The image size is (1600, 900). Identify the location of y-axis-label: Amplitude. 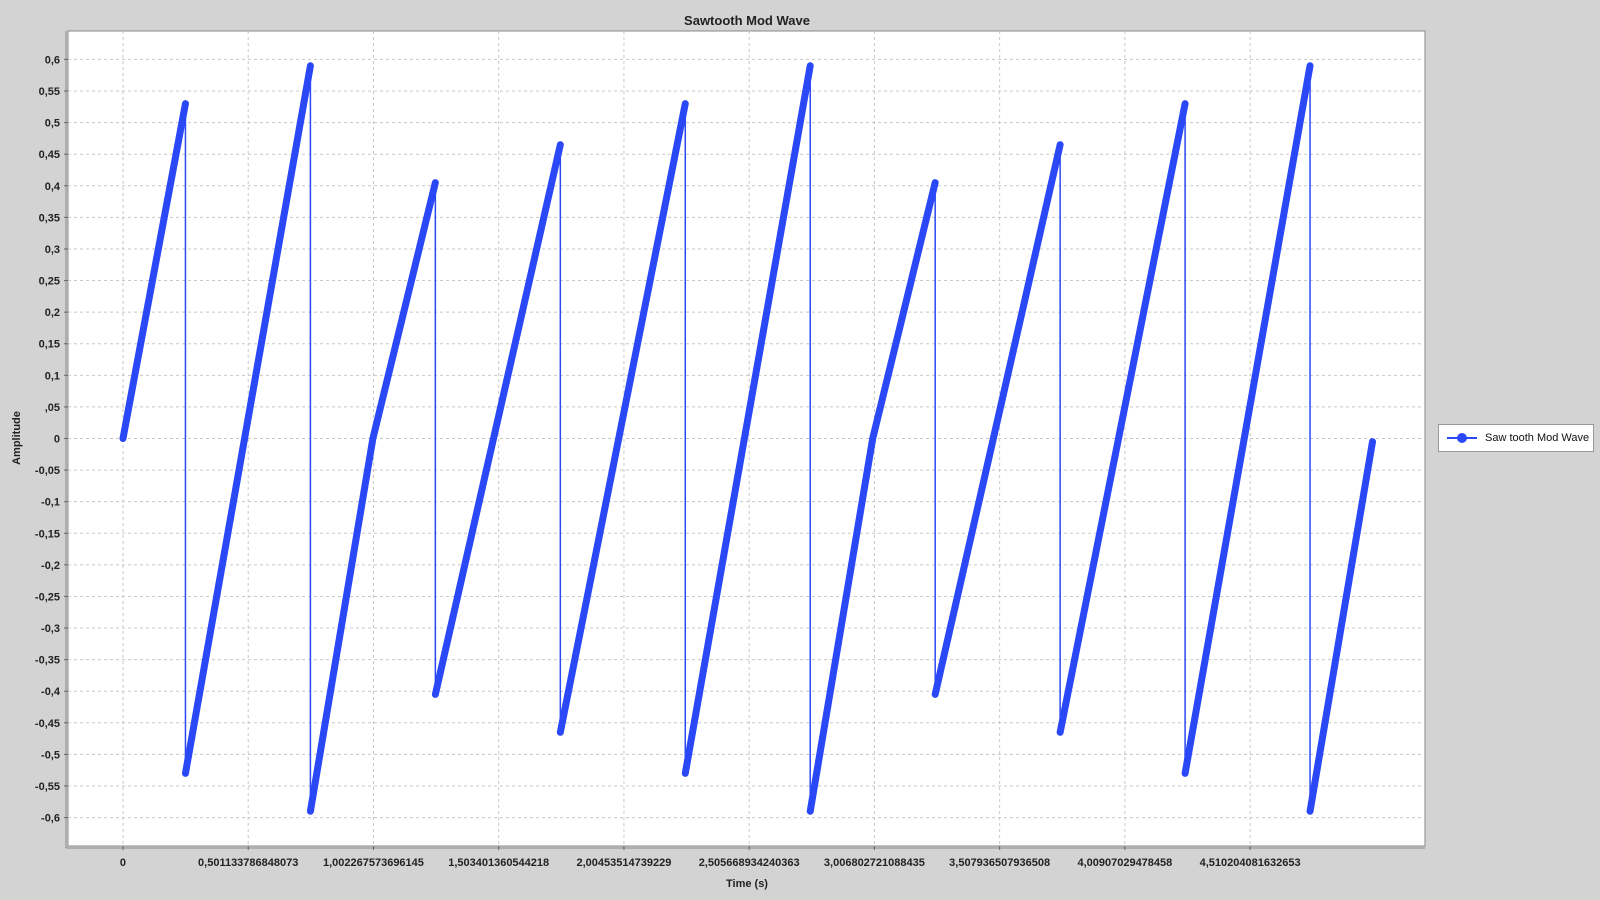
(17, 438).